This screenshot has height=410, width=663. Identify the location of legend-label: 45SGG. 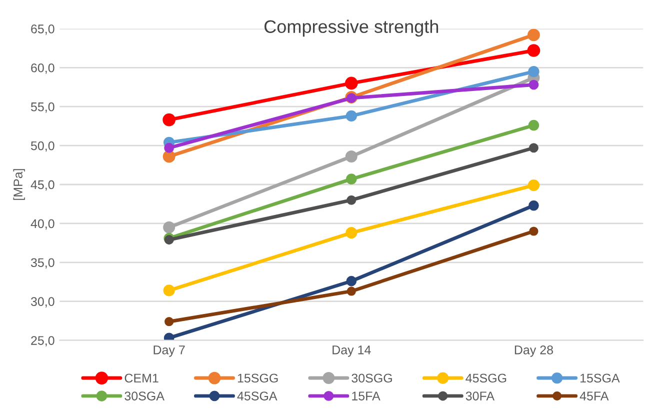
(486, 378).